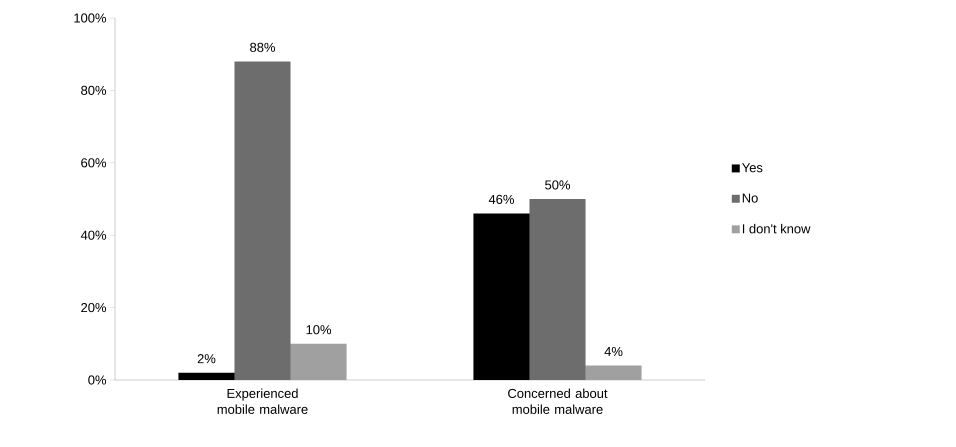  Describe the element at coordinates (558, 401) in the screenshot. I see `x-tick-label: Concerned about mobile malware` at that location.